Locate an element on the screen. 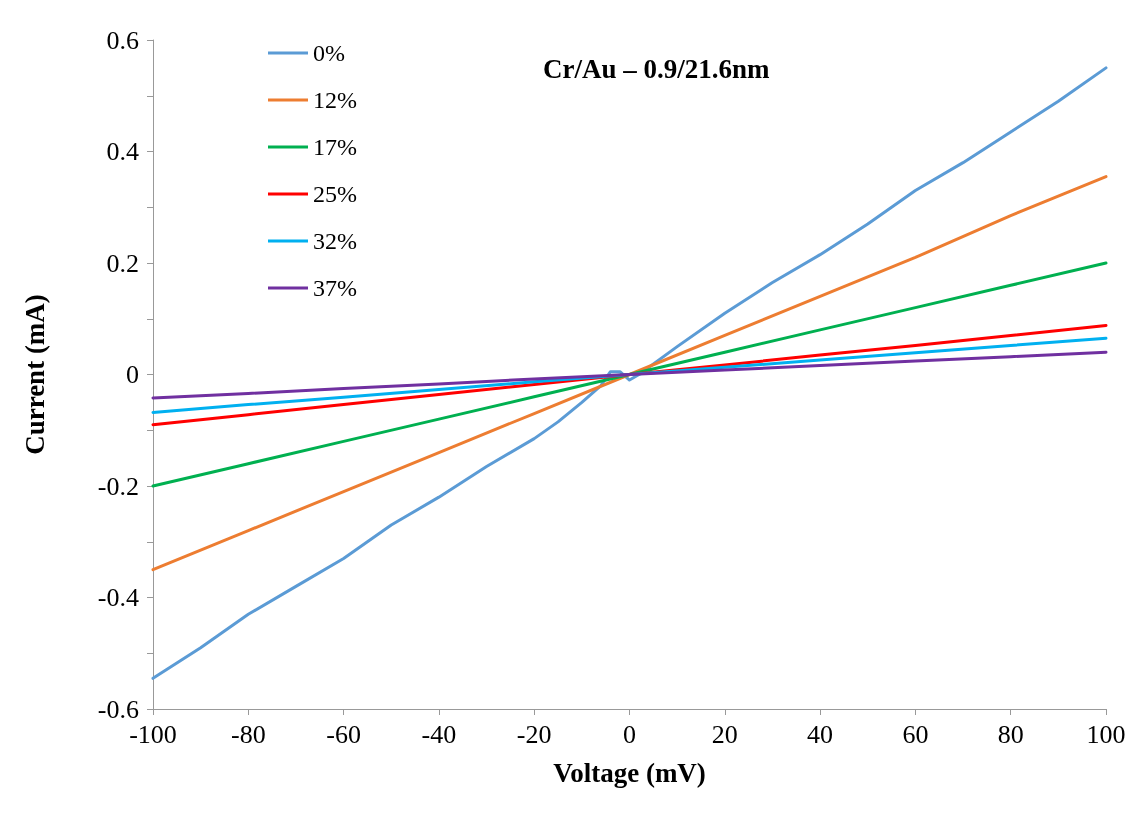  x-tick-label: 60 is located at coordinates (915, 734).